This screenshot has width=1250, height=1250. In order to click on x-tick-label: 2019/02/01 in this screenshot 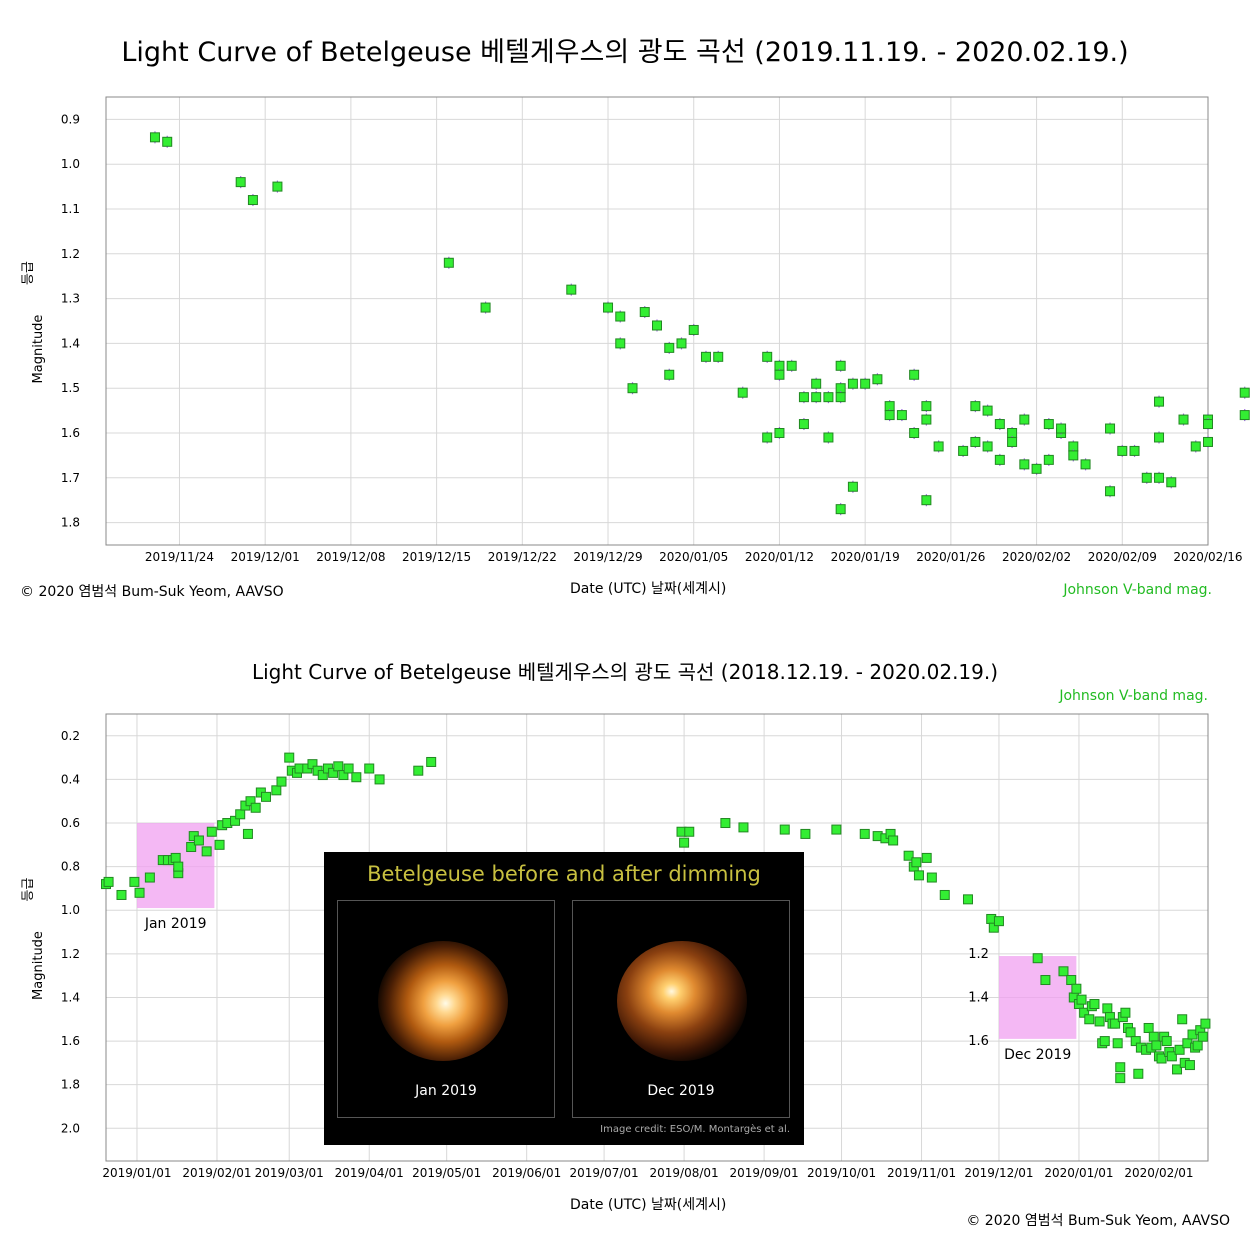, I will do `click(216, 1173)`.